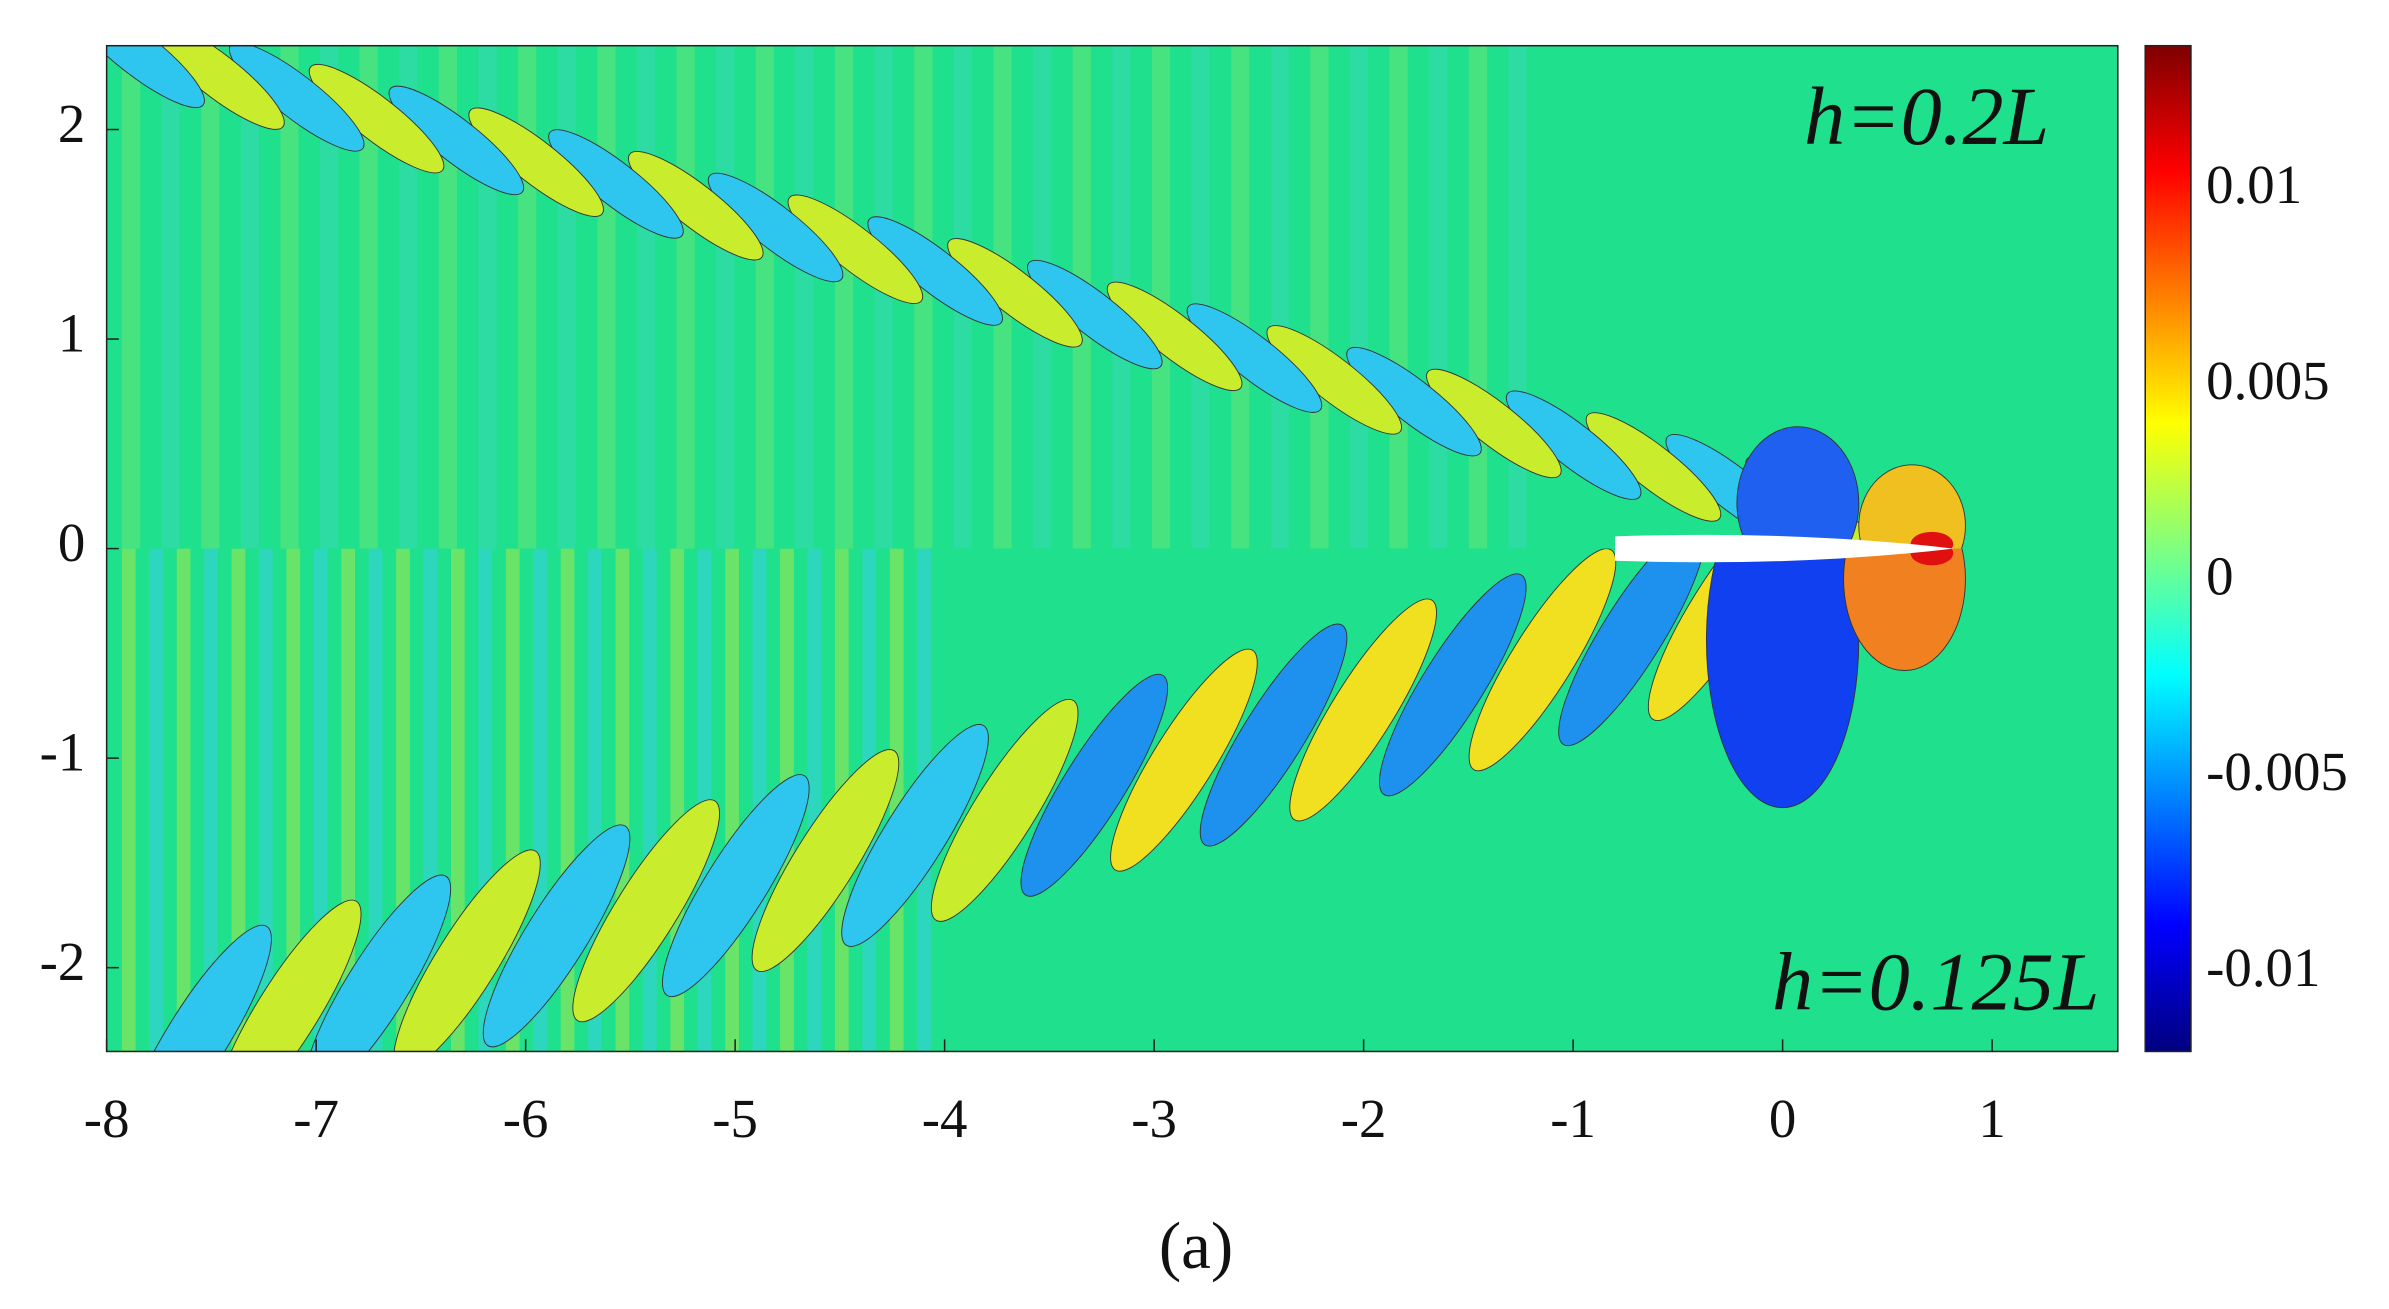 The image size is (2389, 1309). I want to click on colorbar-tick-label: 0.005, so click(2267, 380).